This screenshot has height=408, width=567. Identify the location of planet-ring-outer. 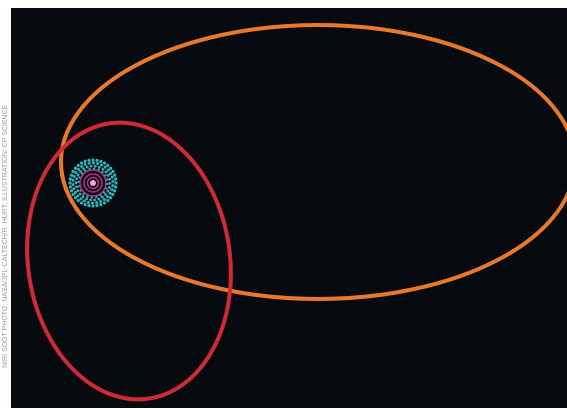
(93, 183).